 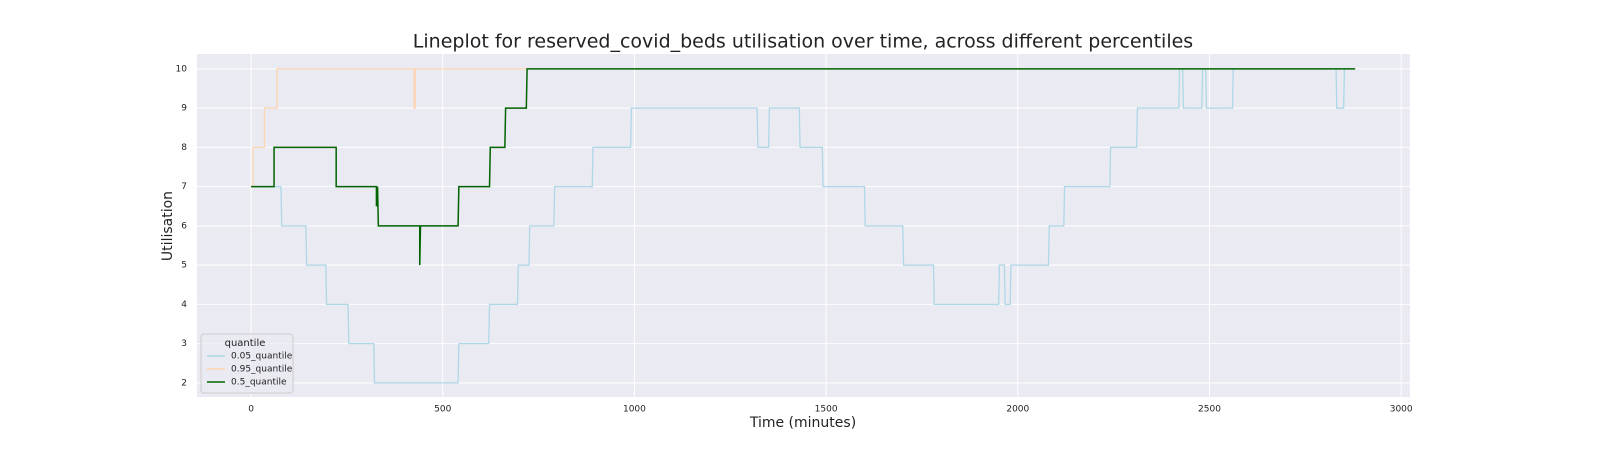 I want to click on y-tick-label: 9, so click(x=184, y=109).